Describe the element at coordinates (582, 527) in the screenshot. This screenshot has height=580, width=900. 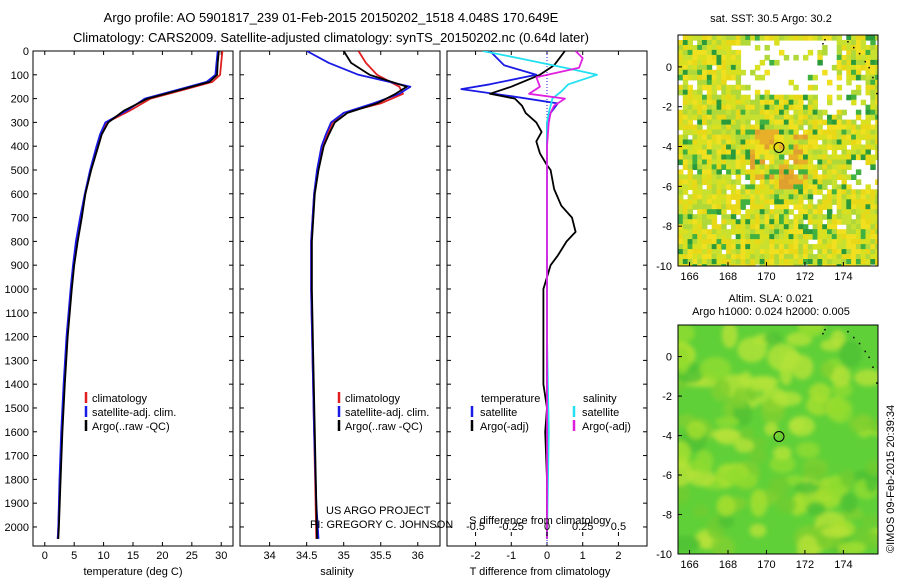
I see `x2tick-label: 0.25` at that location.